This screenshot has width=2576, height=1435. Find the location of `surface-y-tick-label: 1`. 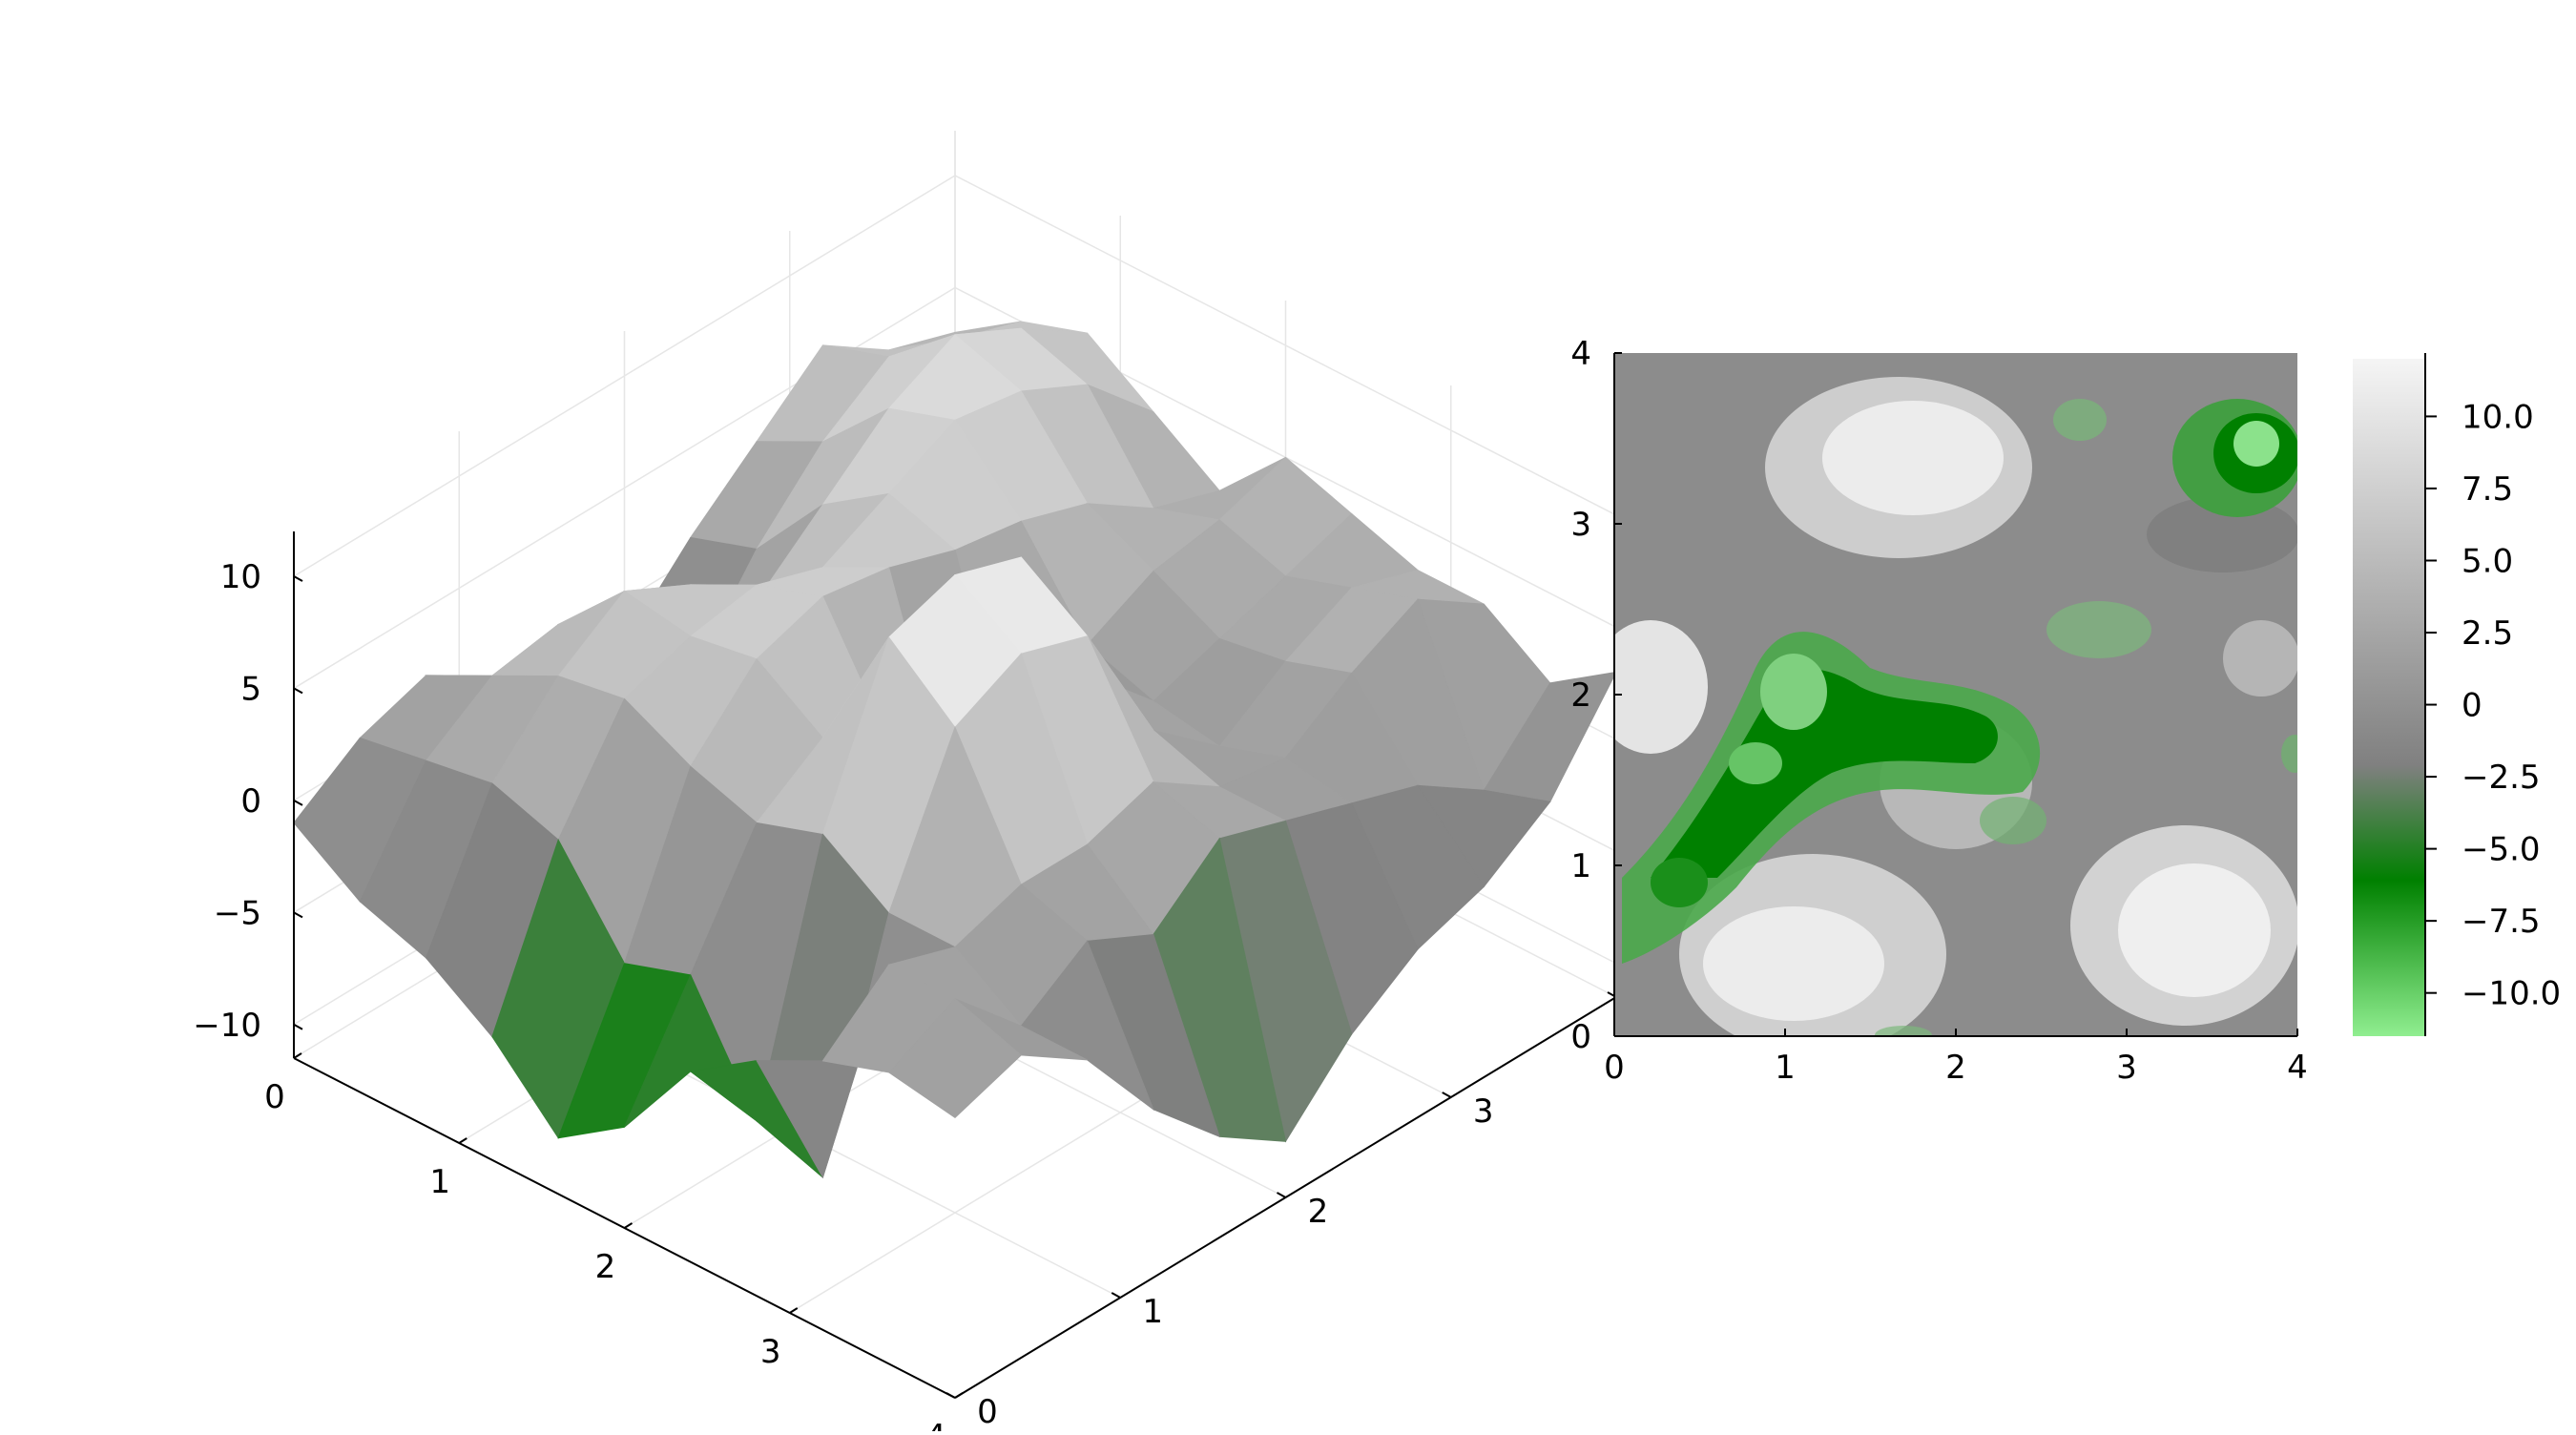

surface-y-tick-label: 1 is located at coordinates (1152, 1312).